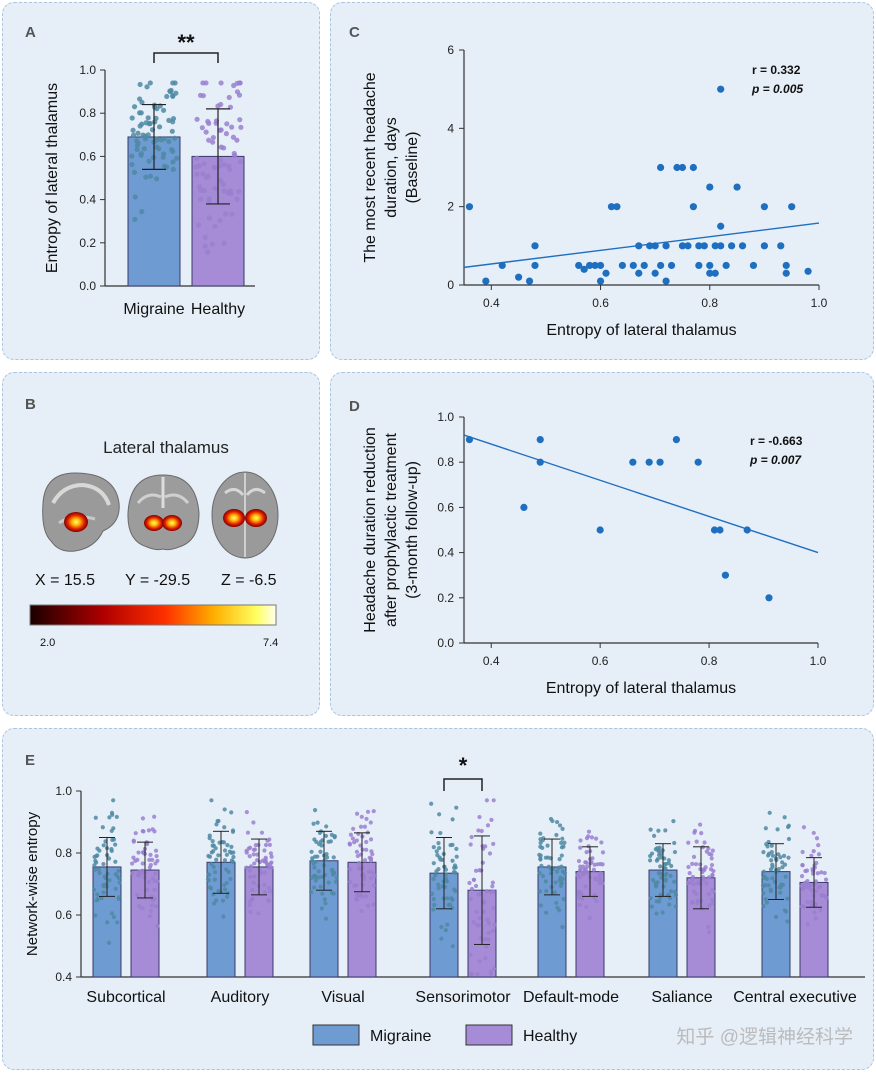 This screenshot has height=1076, width=876. Describe the element at coordinates (450, 128) in the screenshot. I see `y-tick-label: 4` at that location.